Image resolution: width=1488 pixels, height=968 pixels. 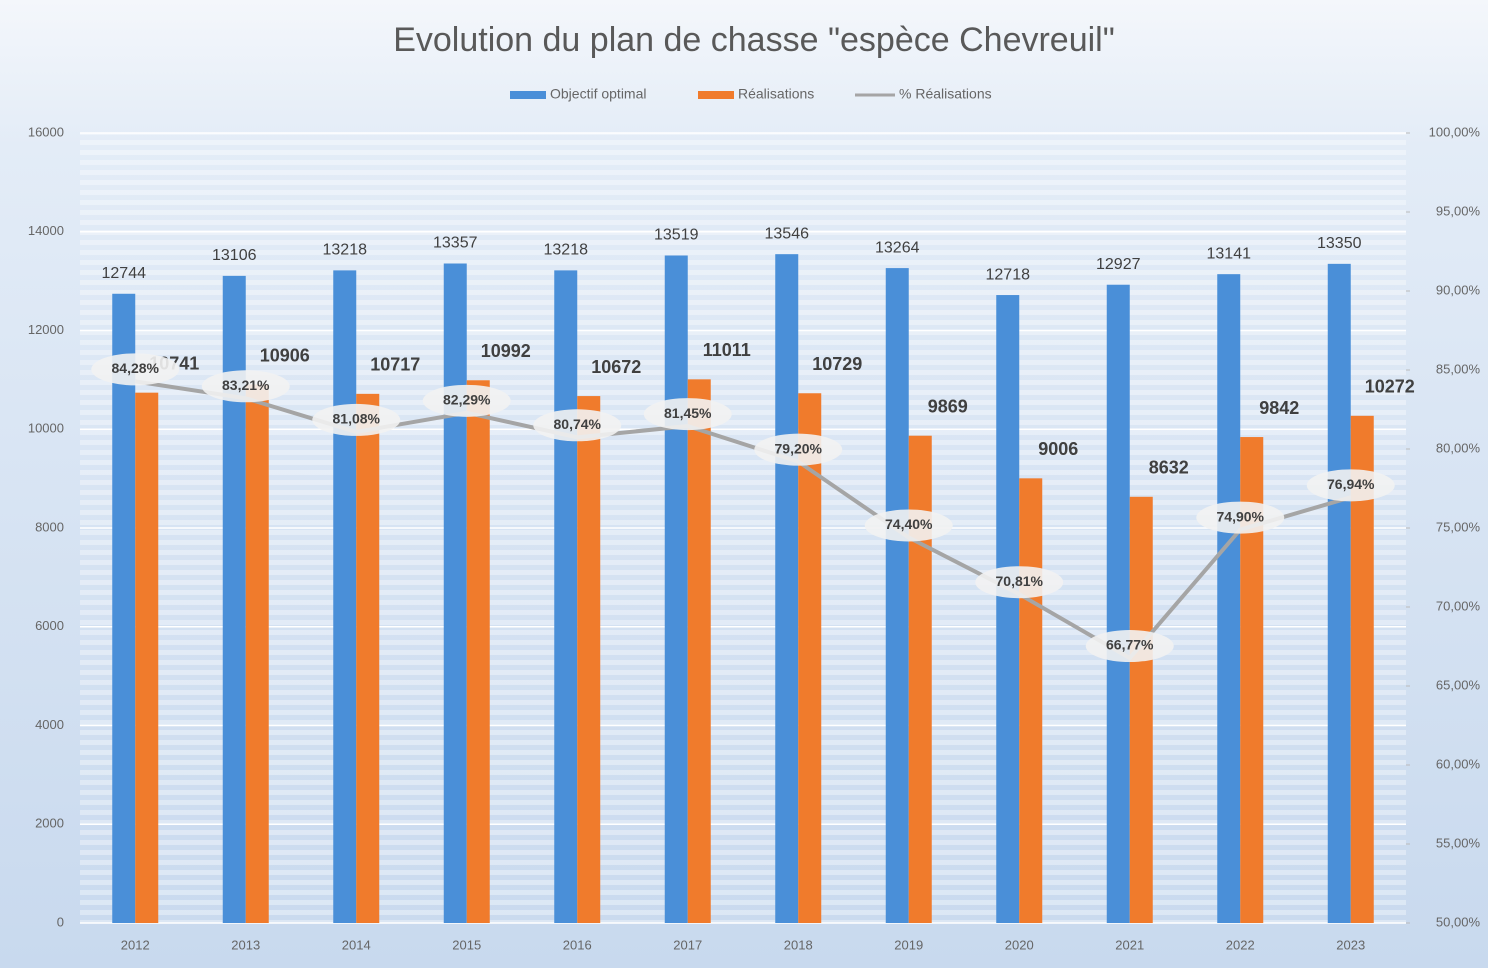 I want to click on legend-label: Réalisations, so click(x=776, y=94).